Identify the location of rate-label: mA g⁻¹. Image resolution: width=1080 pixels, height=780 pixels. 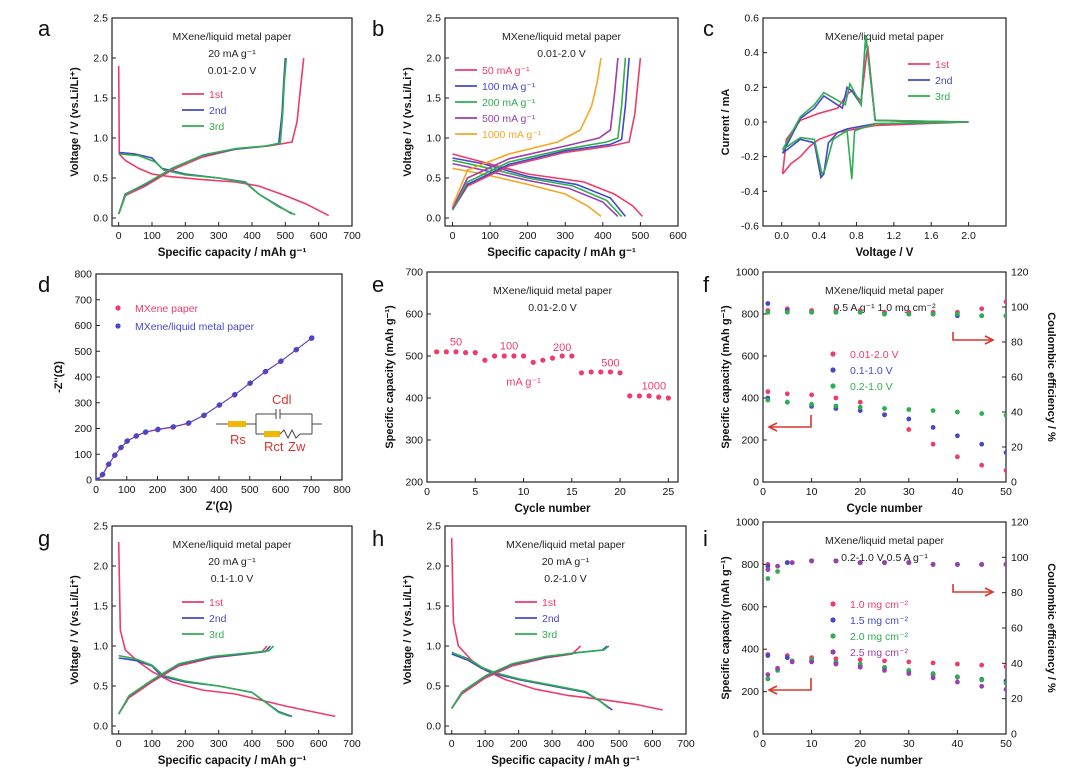
(523, 382).